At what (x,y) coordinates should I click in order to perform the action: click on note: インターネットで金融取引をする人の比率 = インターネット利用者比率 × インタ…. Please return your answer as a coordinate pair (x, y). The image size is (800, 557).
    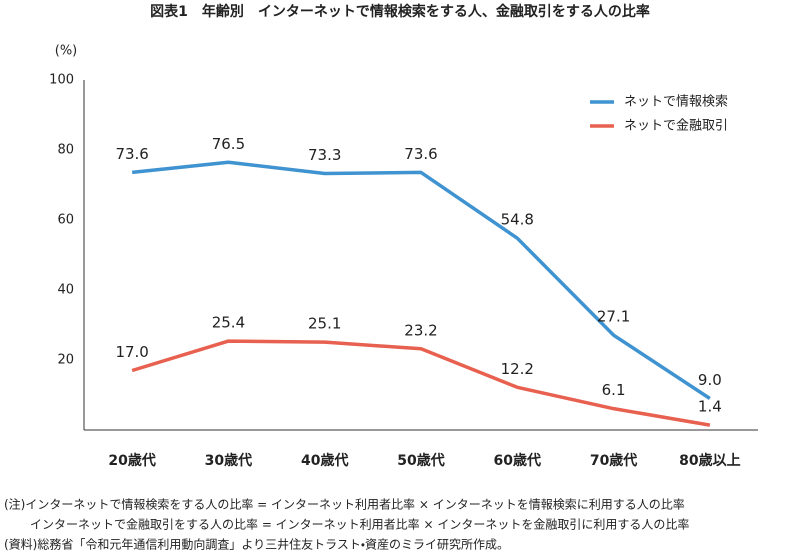
    Looking at the image, I should click on (359, 525).